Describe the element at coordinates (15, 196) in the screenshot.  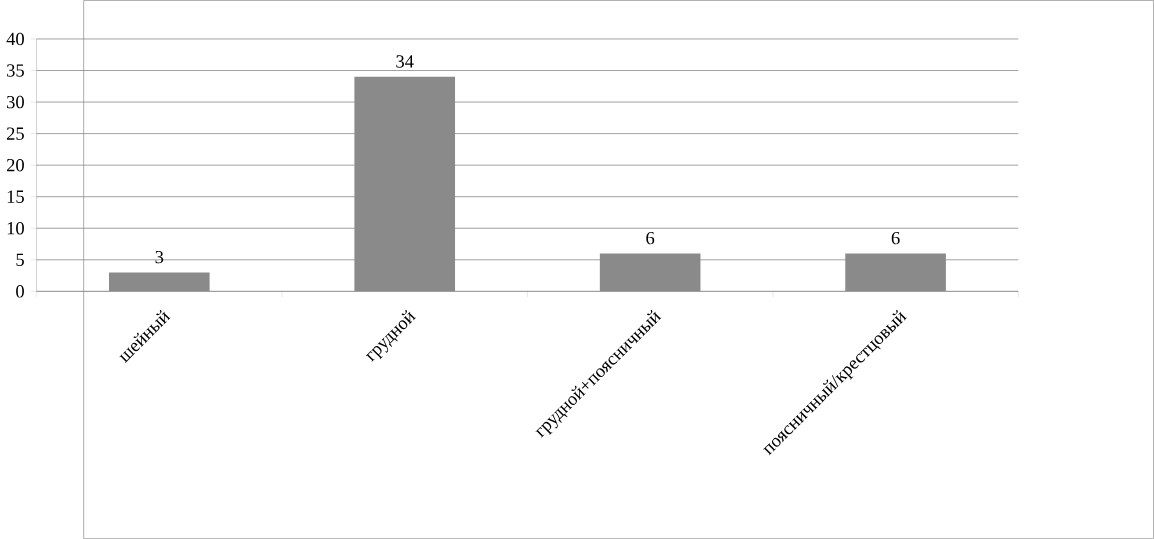
I see `y-tick-label: 15` at that location.